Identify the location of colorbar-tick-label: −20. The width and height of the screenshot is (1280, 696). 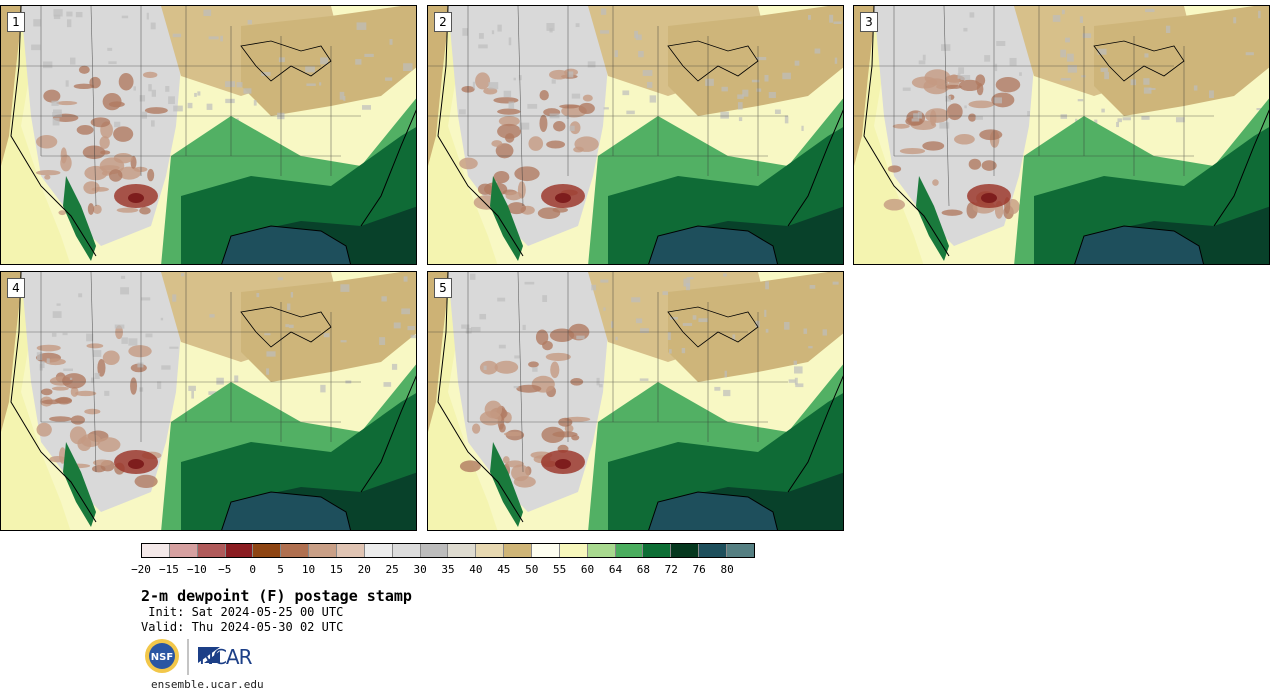
(141, 569).